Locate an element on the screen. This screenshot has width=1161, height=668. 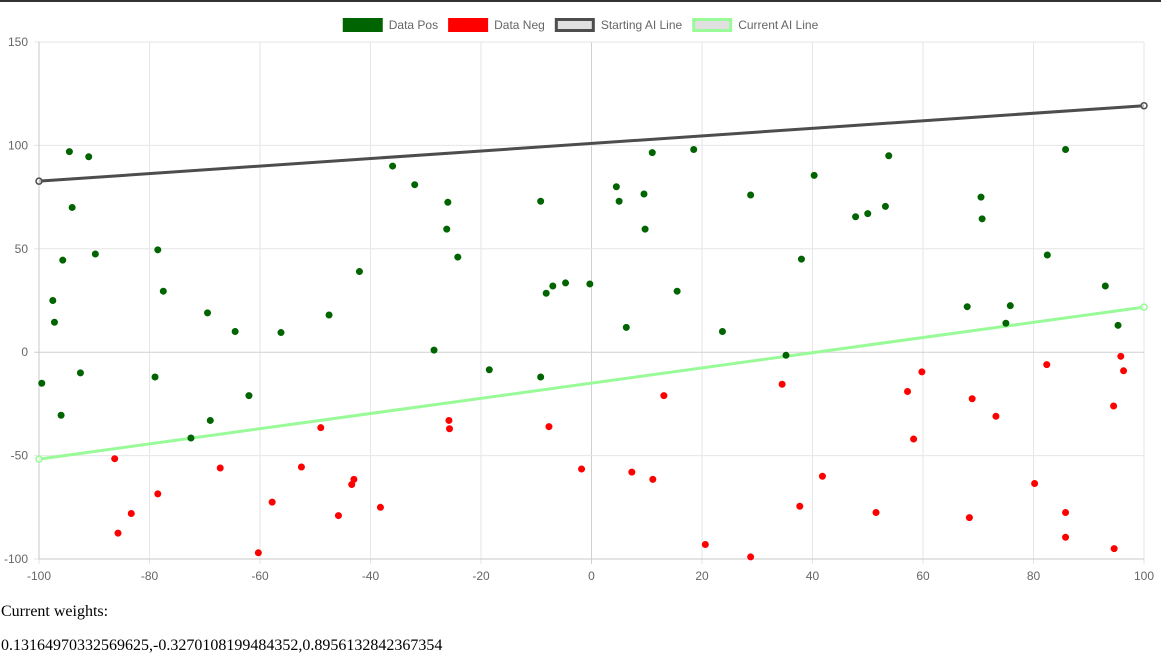
x-tick-label: 20 is located at coordinates (702, 576).